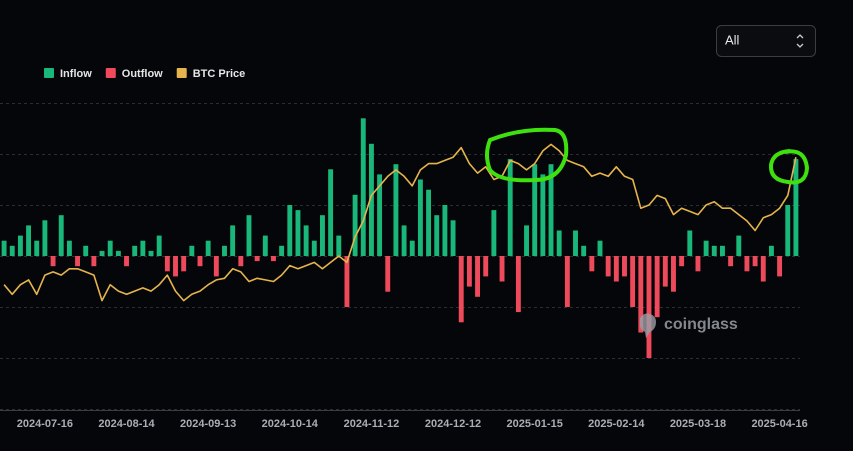 Image resolution: width=853 pixels, height=451 pixels. Describe the element at coordinates (45, 424) in the screenshot. I see `x-tick-label: 2024-07-16` at that location.